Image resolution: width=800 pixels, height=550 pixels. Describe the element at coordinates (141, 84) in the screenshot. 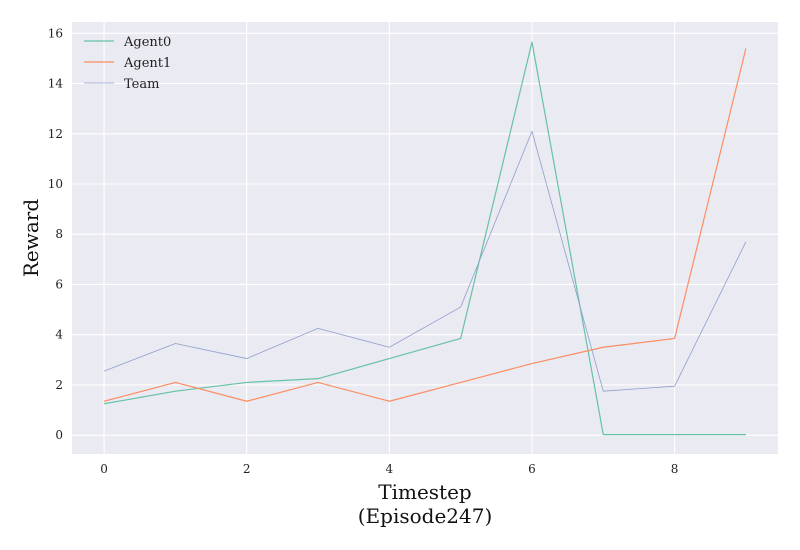

I see `legend-label: Team` at that location.